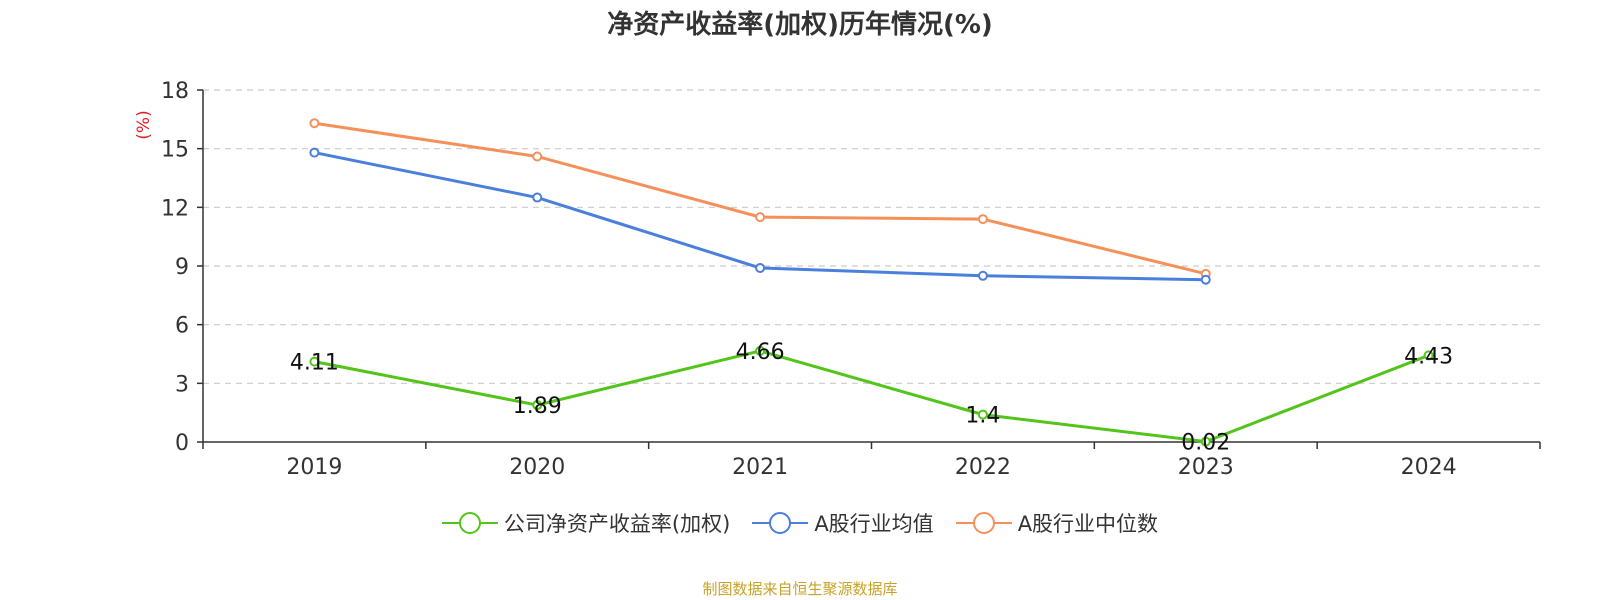 The height and width of the screenshot is (600, 1600). What do you see at coordinates (983, 467) in the screenshot?
I see `x-tick-label: 2022` at bounding box center [983, 467].